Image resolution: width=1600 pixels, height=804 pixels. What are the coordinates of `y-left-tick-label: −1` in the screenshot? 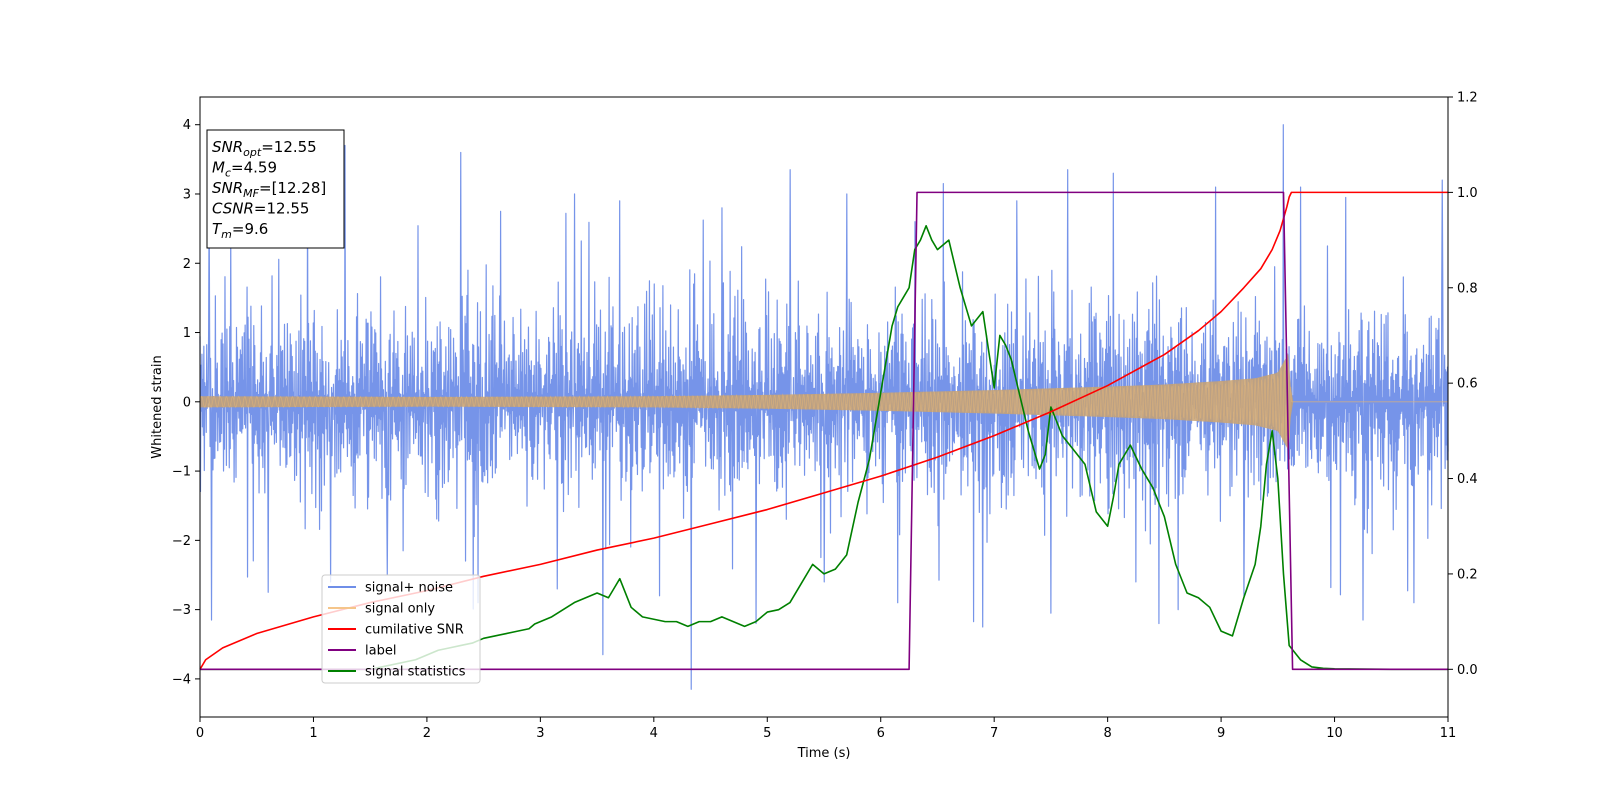 It's located at (181, 472).